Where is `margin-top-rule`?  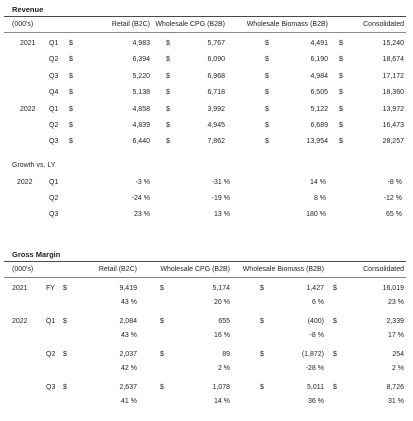 margin-top-rule is located at coordinates (205, 261).